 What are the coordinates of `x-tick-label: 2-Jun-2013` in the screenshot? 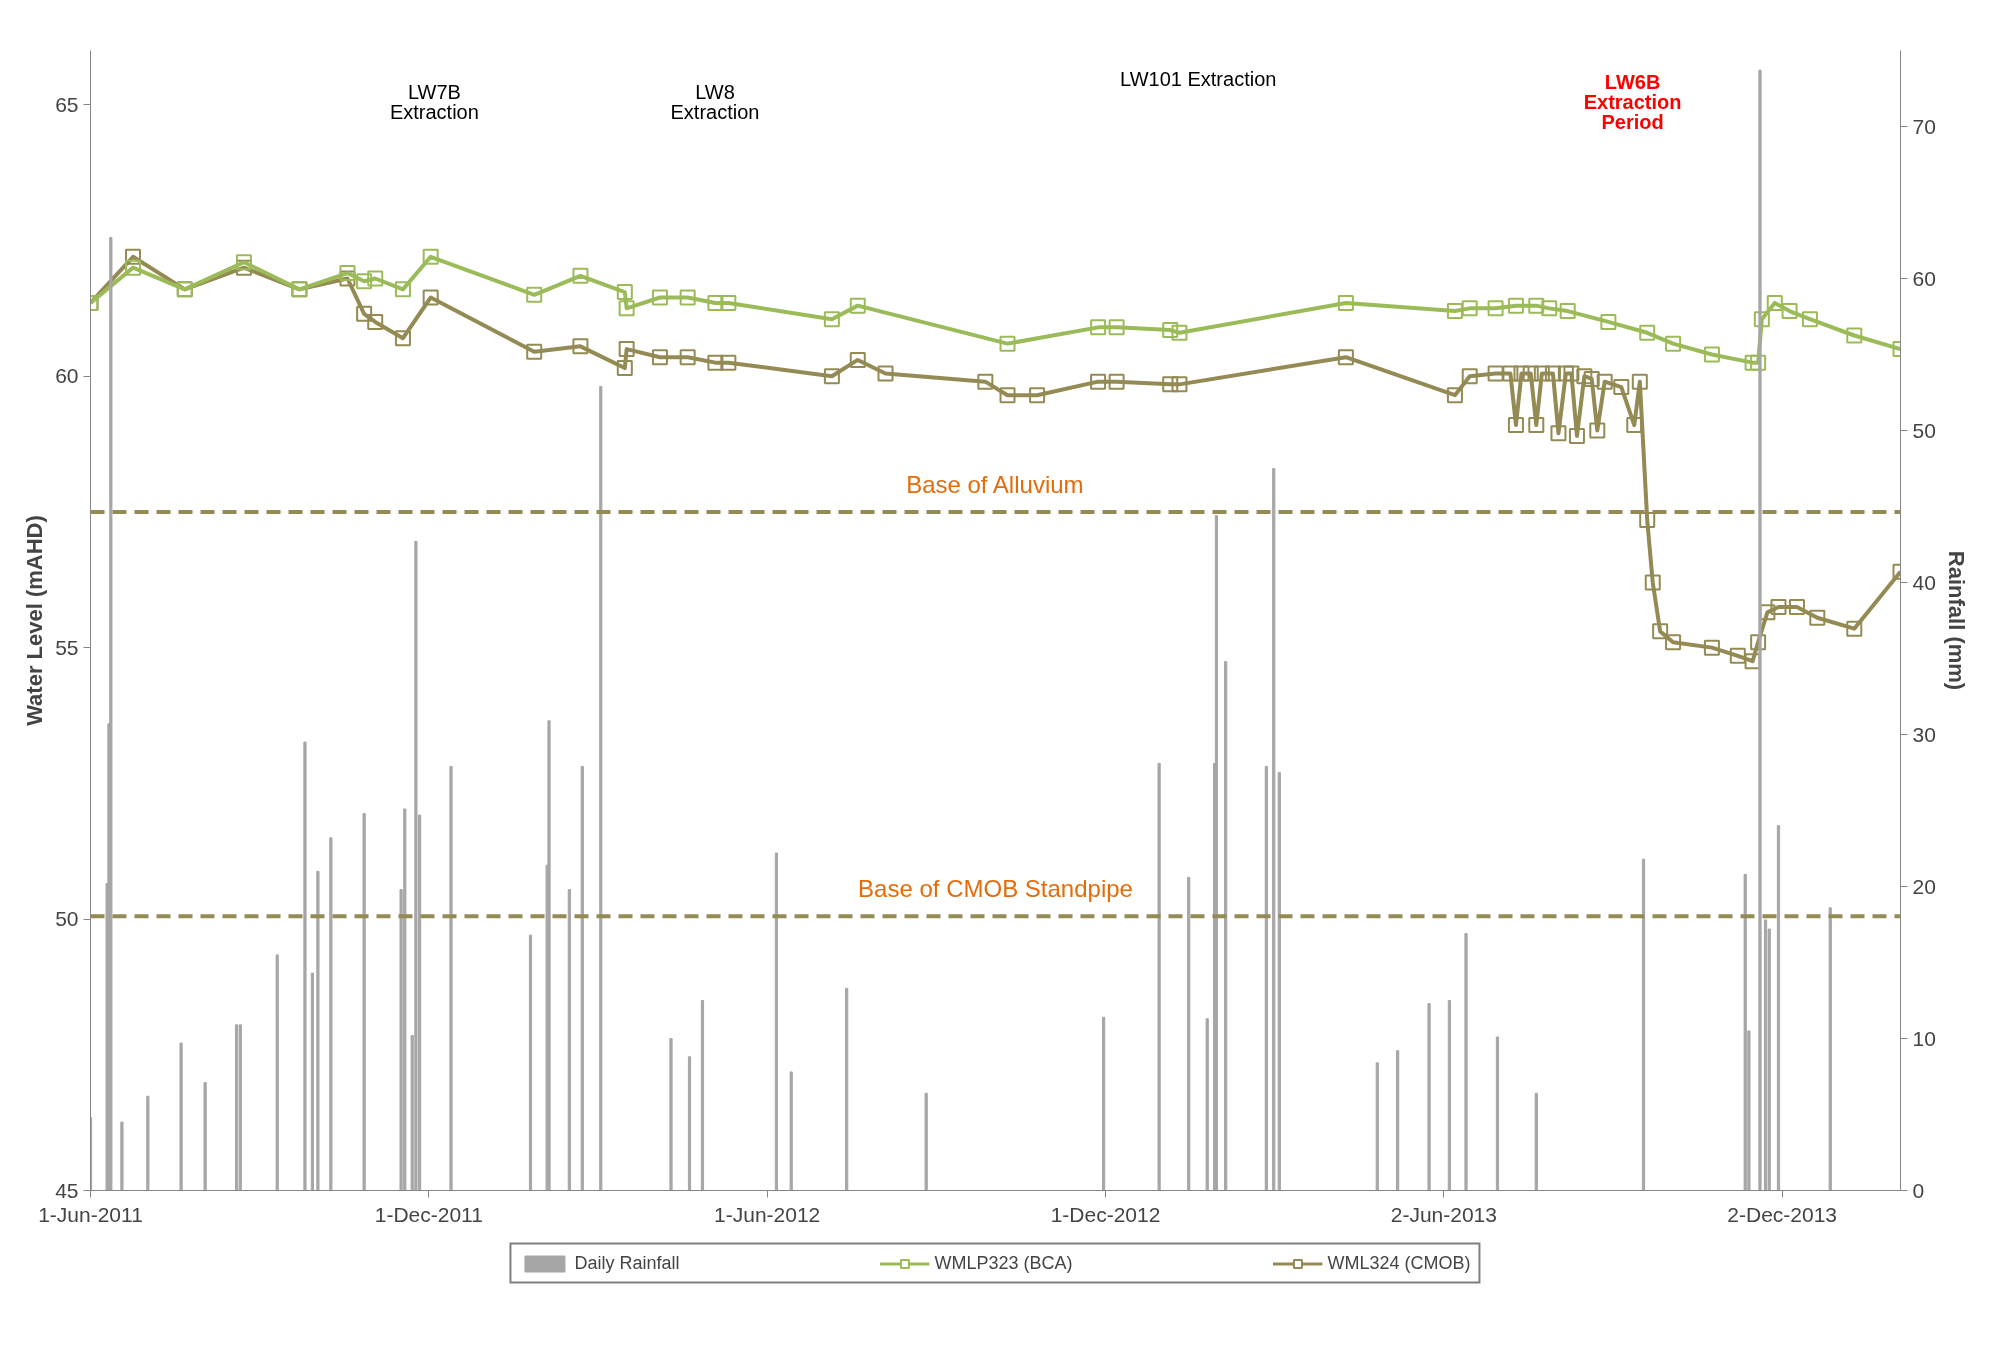 It's located at (1443, 1214).